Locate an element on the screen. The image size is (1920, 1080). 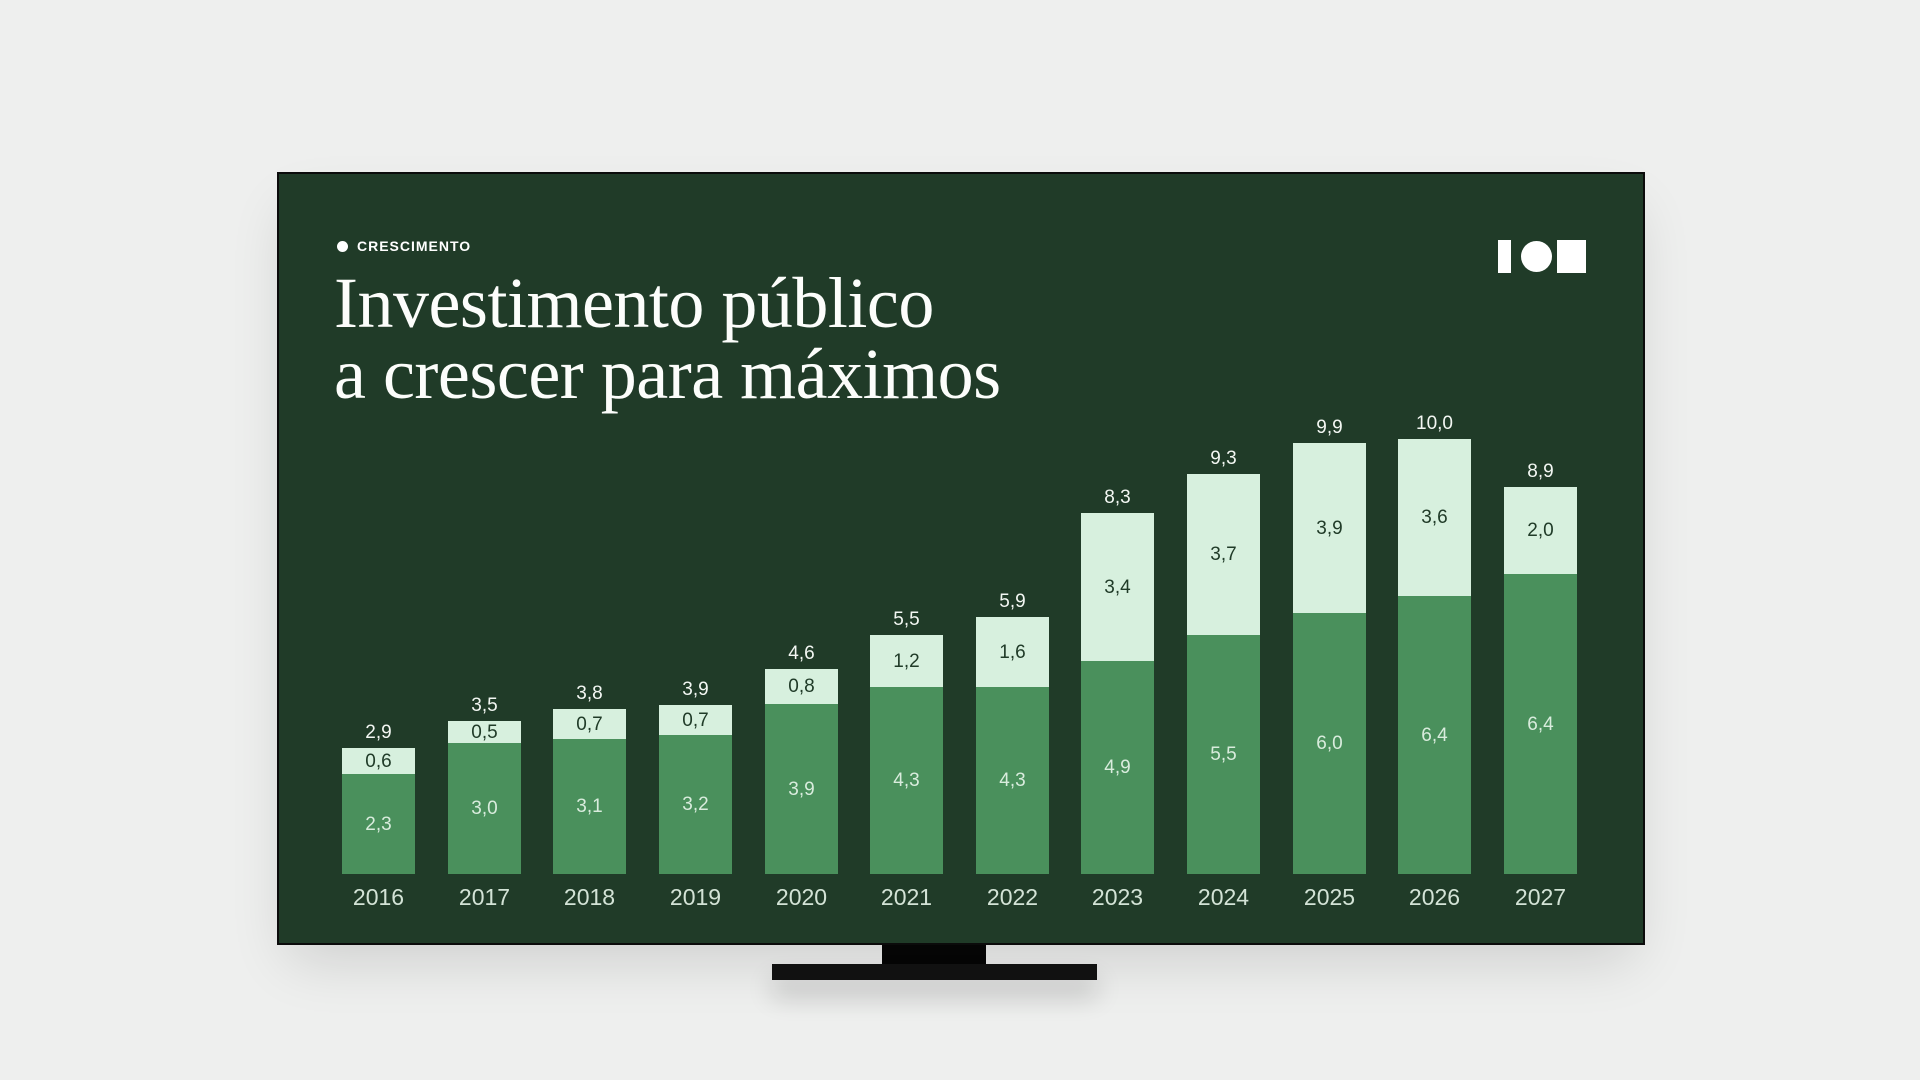
bar-total-label: 9,9 is located at coordinates (1329, 427).